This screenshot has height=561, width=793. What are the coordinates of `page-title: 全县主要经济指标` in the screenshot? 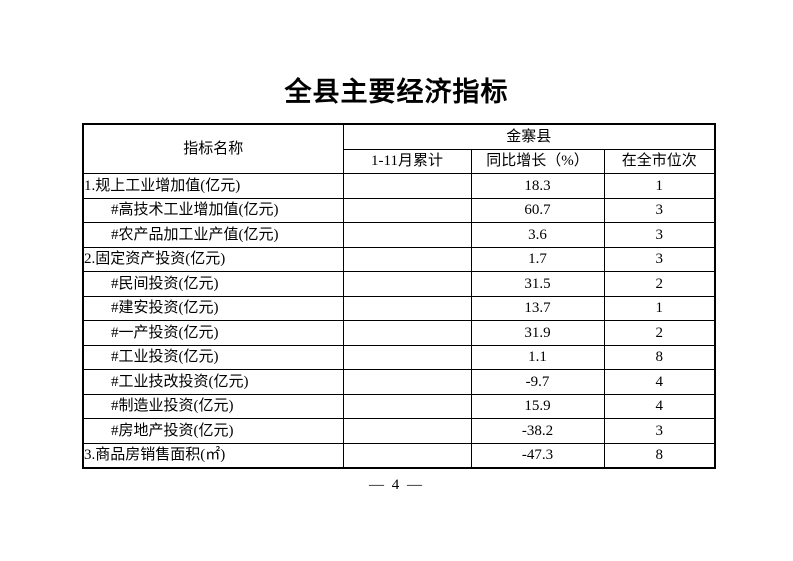 It's located at (396, 92).